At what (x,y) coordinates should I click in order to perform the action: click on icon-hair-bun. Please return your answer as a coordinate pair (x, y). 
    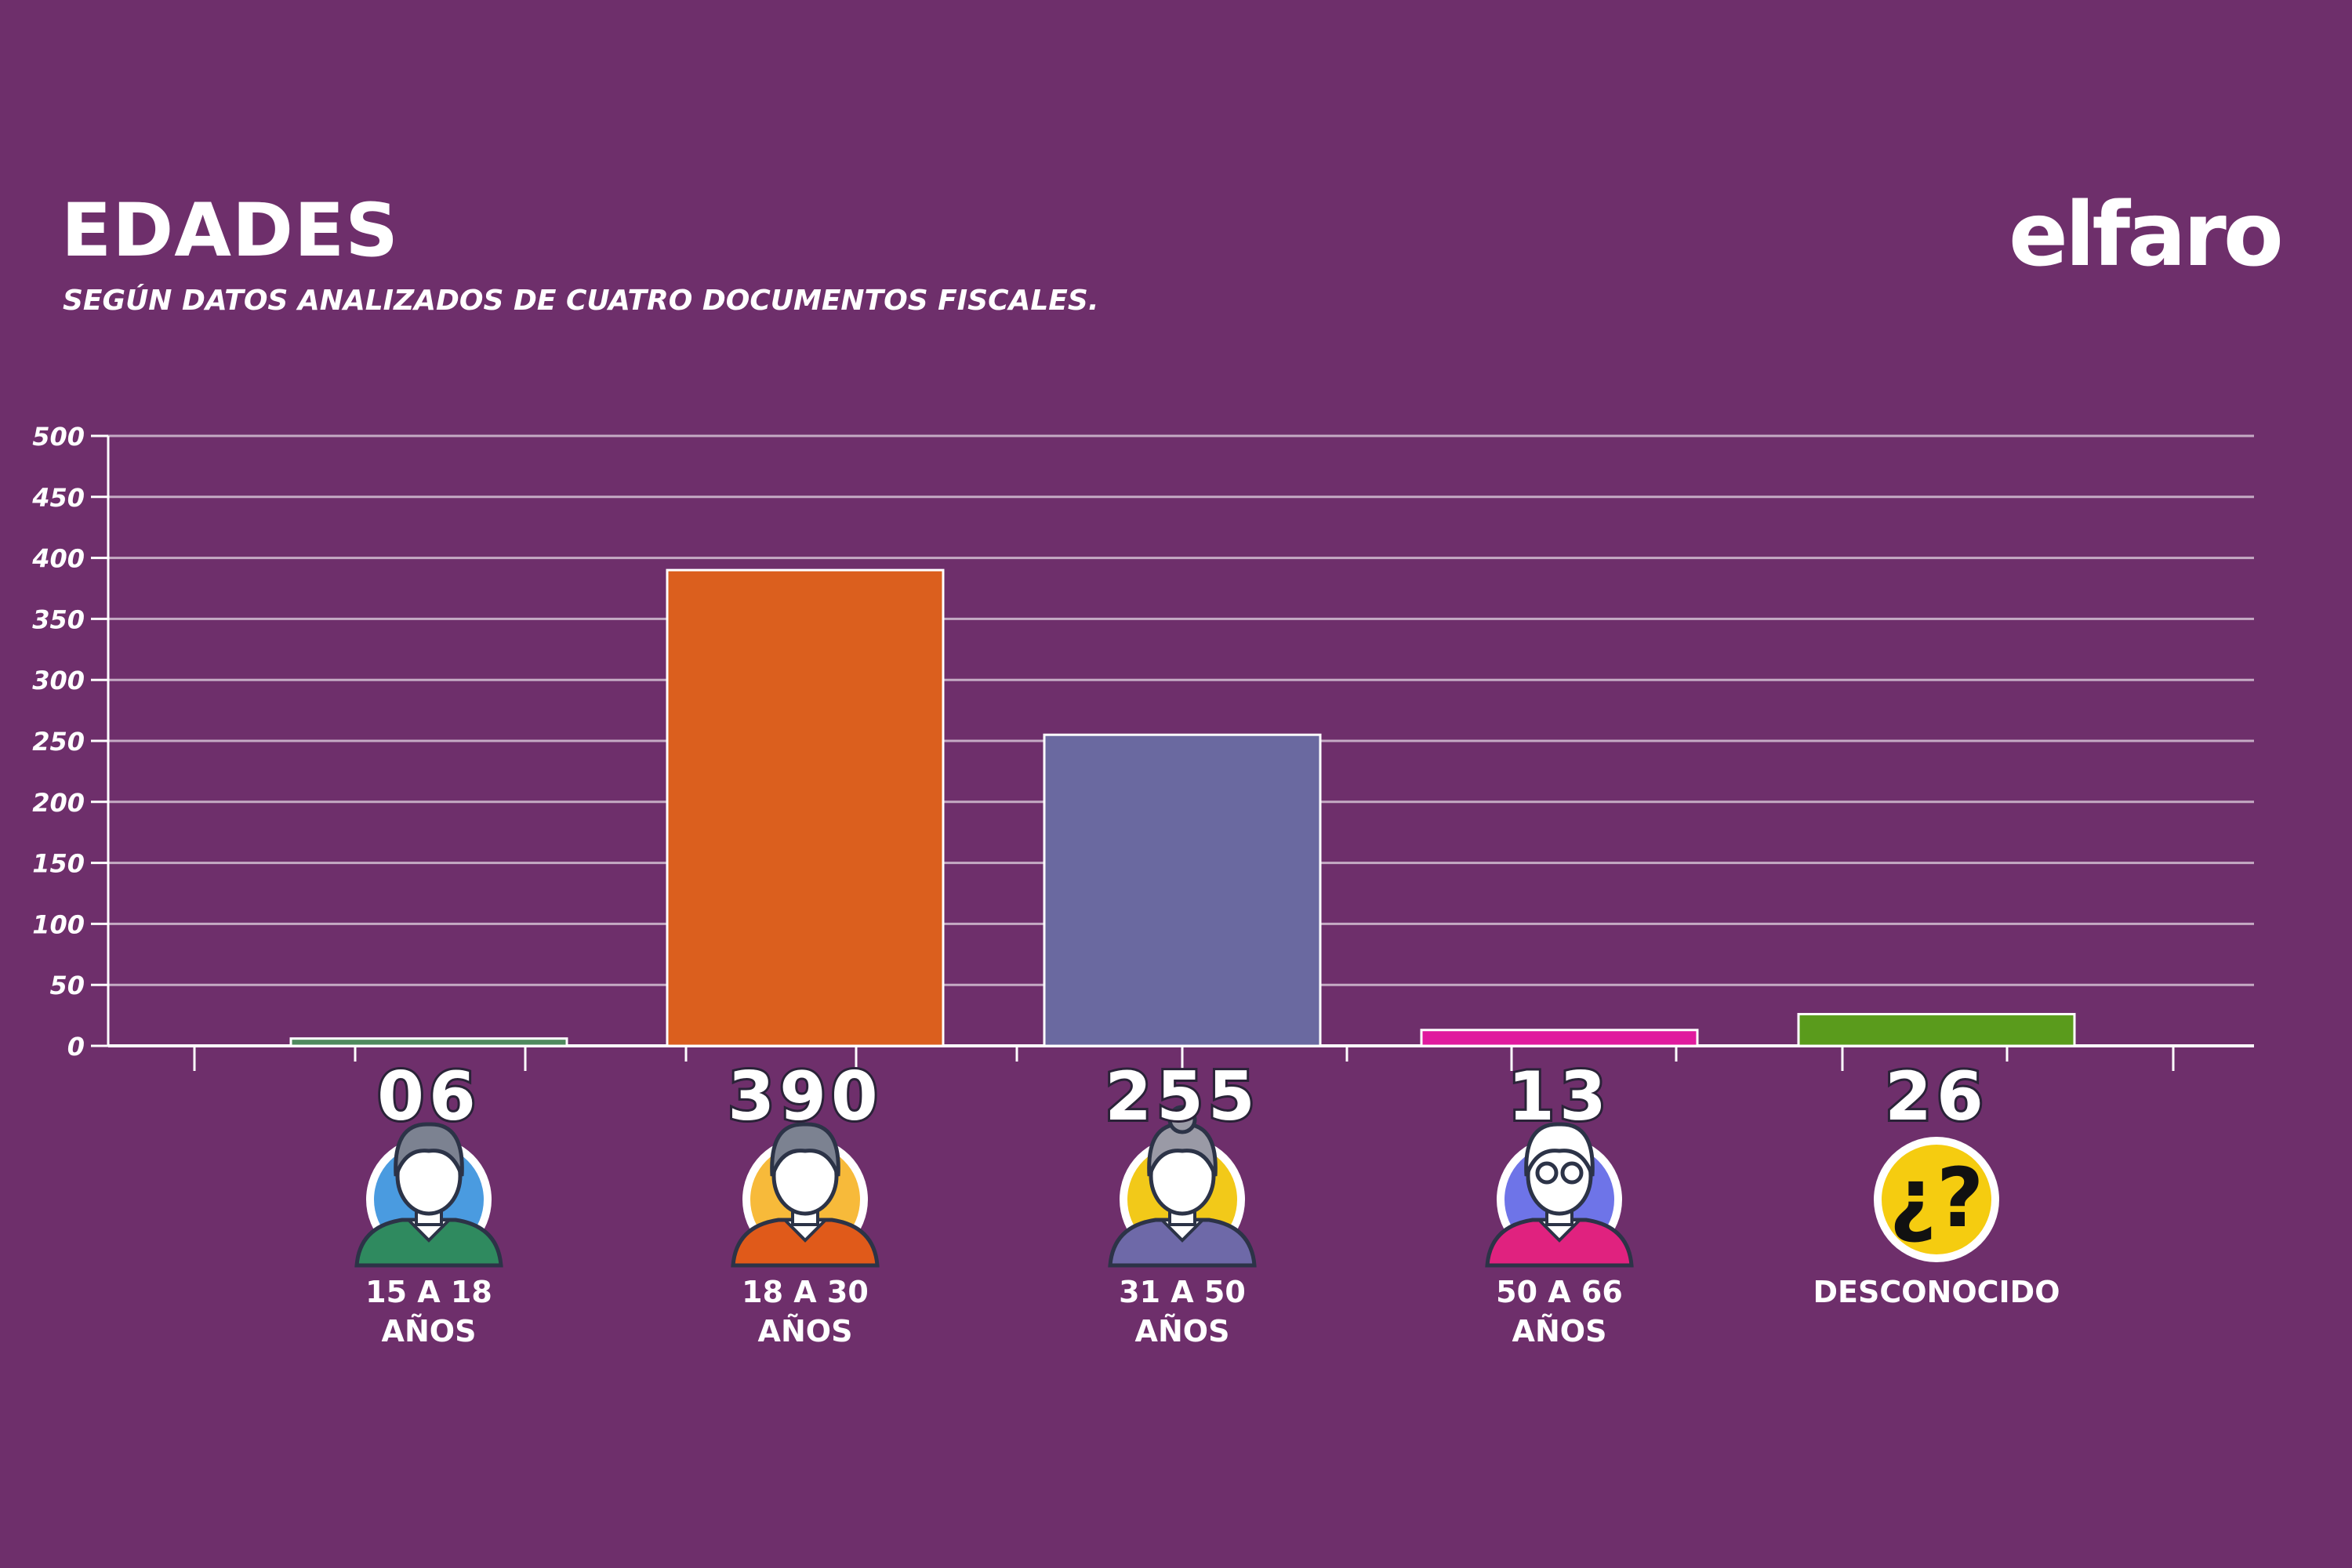
    Looking at the image, I should click on (1182, 1119).